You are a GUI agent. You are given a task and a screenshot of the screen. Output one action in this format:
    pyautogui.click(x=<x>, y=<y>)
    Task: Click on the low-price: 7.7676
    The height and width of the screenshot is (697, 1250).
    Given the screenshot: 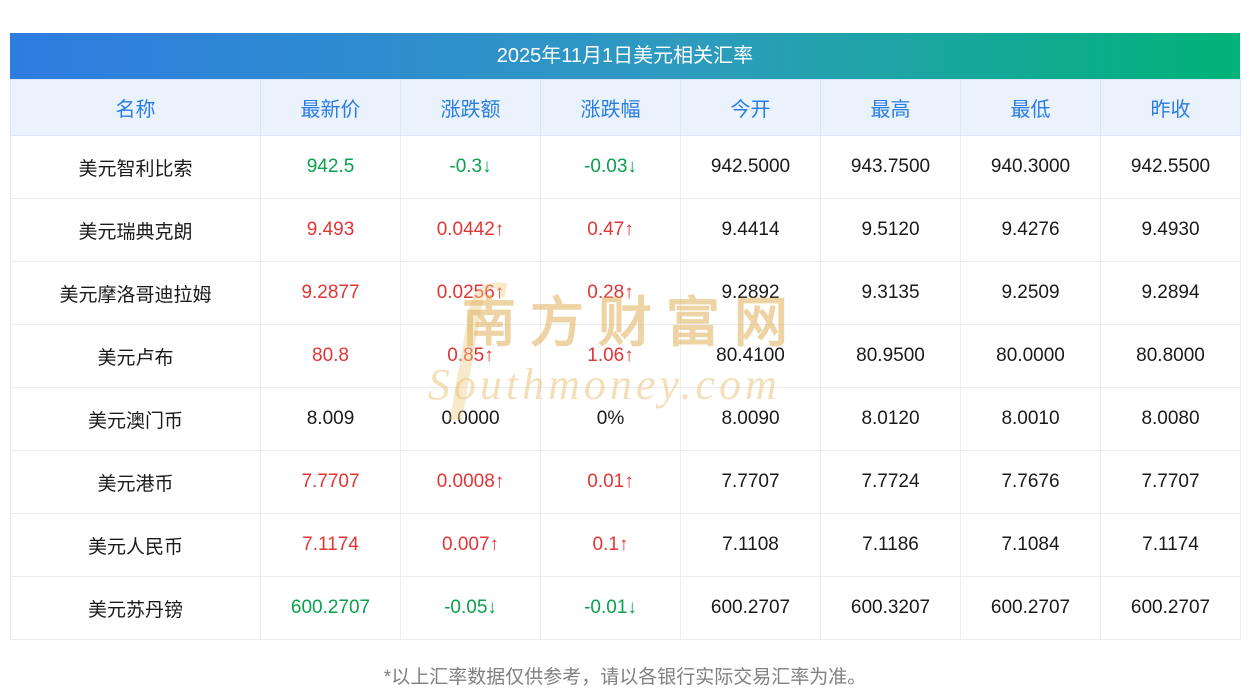 What is the action you would take?
    pyautogui.click(x=1030, y=482)
    